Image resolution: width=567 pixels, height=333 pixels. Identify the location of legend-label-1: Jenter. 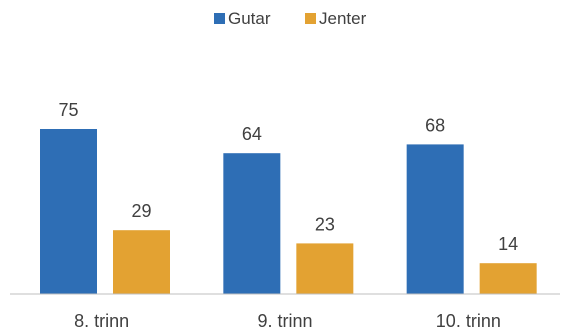
(343, 18).